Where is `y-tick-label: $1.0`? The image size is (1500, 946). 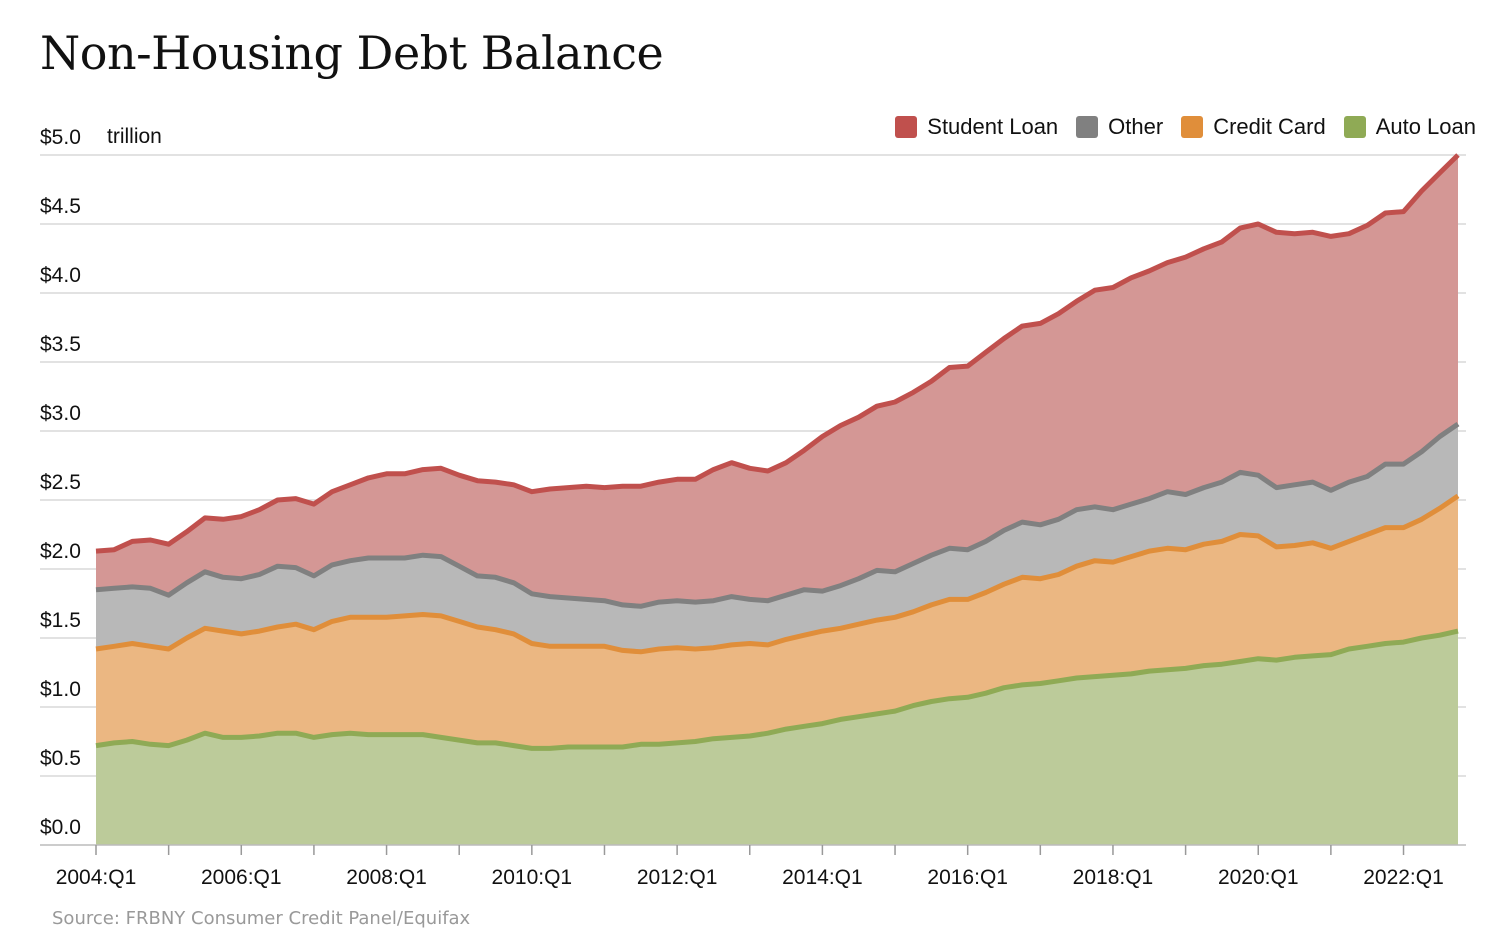
y-tick-label: $1.0 is located at coordinates (60, 689).